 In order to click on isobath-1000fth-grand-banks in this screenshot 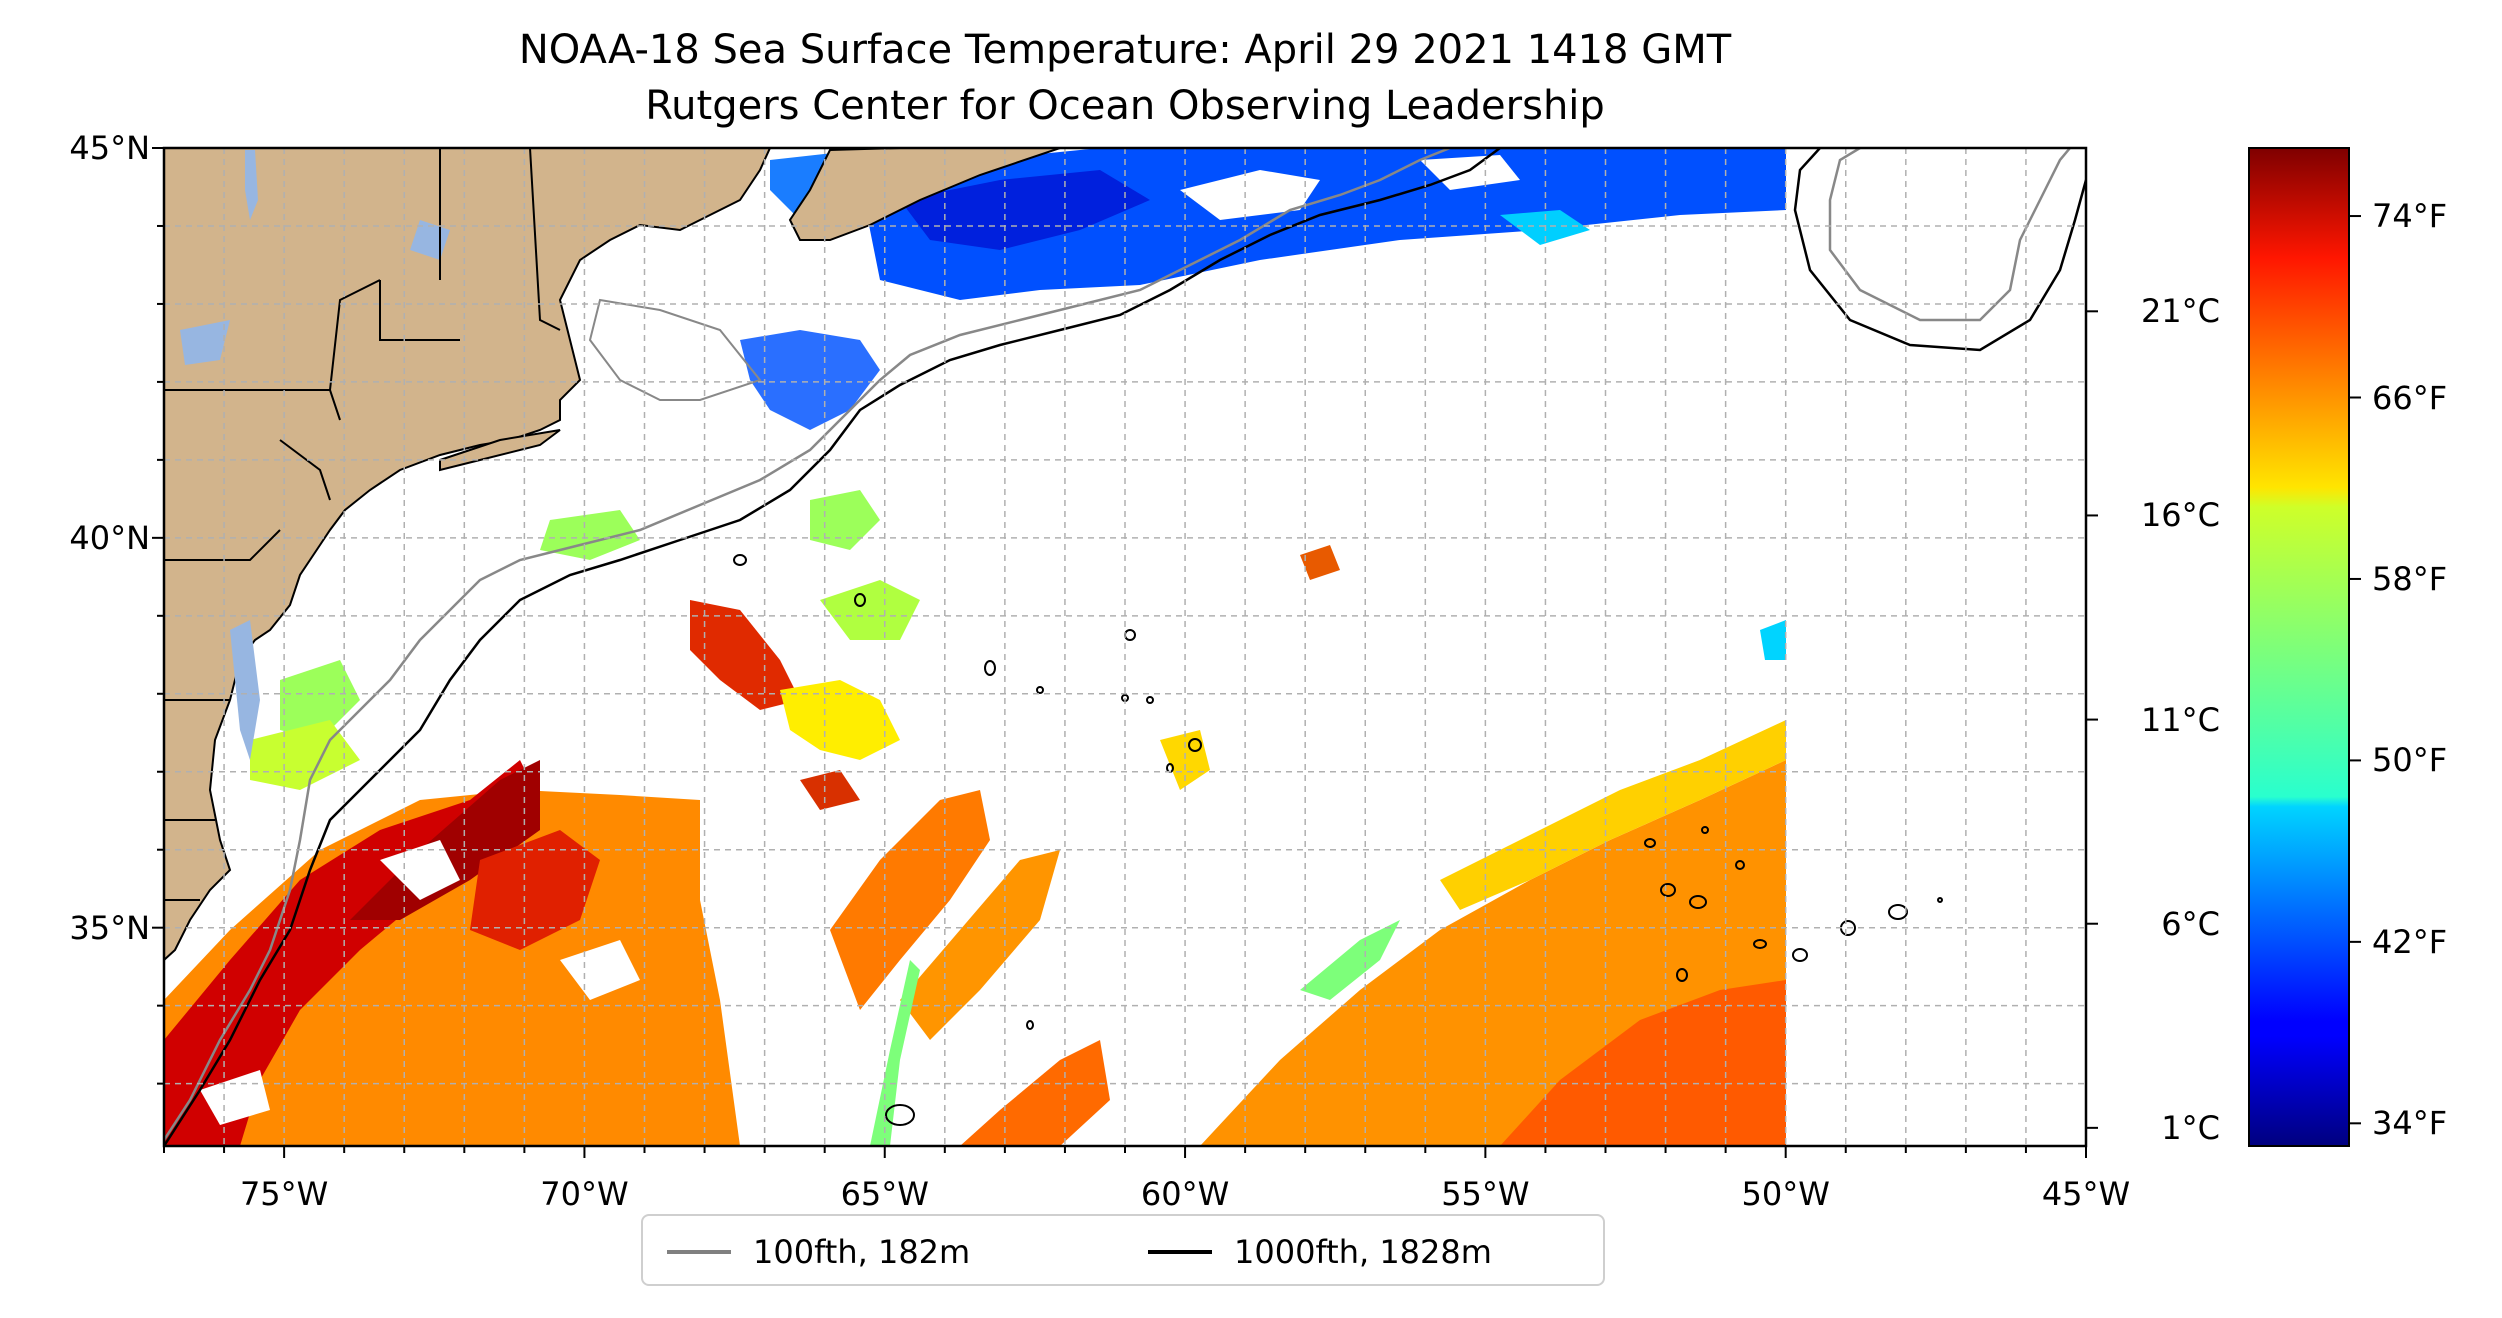, I will do `click(1939, 250)`.